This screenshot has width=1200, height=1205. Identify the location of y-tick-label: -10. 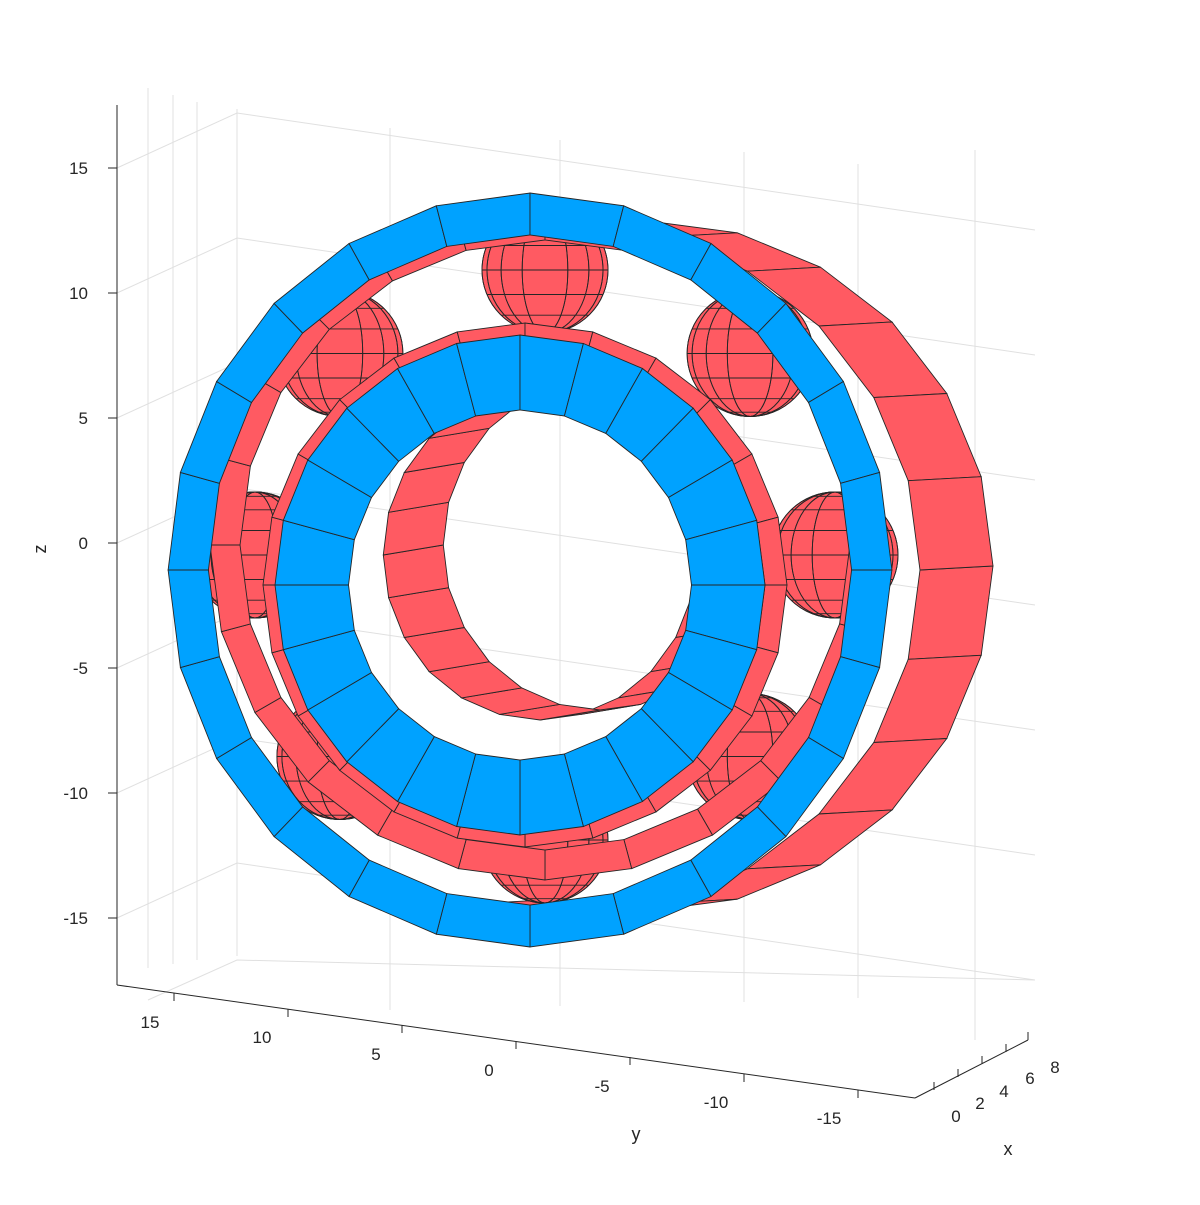
(716, 1102).